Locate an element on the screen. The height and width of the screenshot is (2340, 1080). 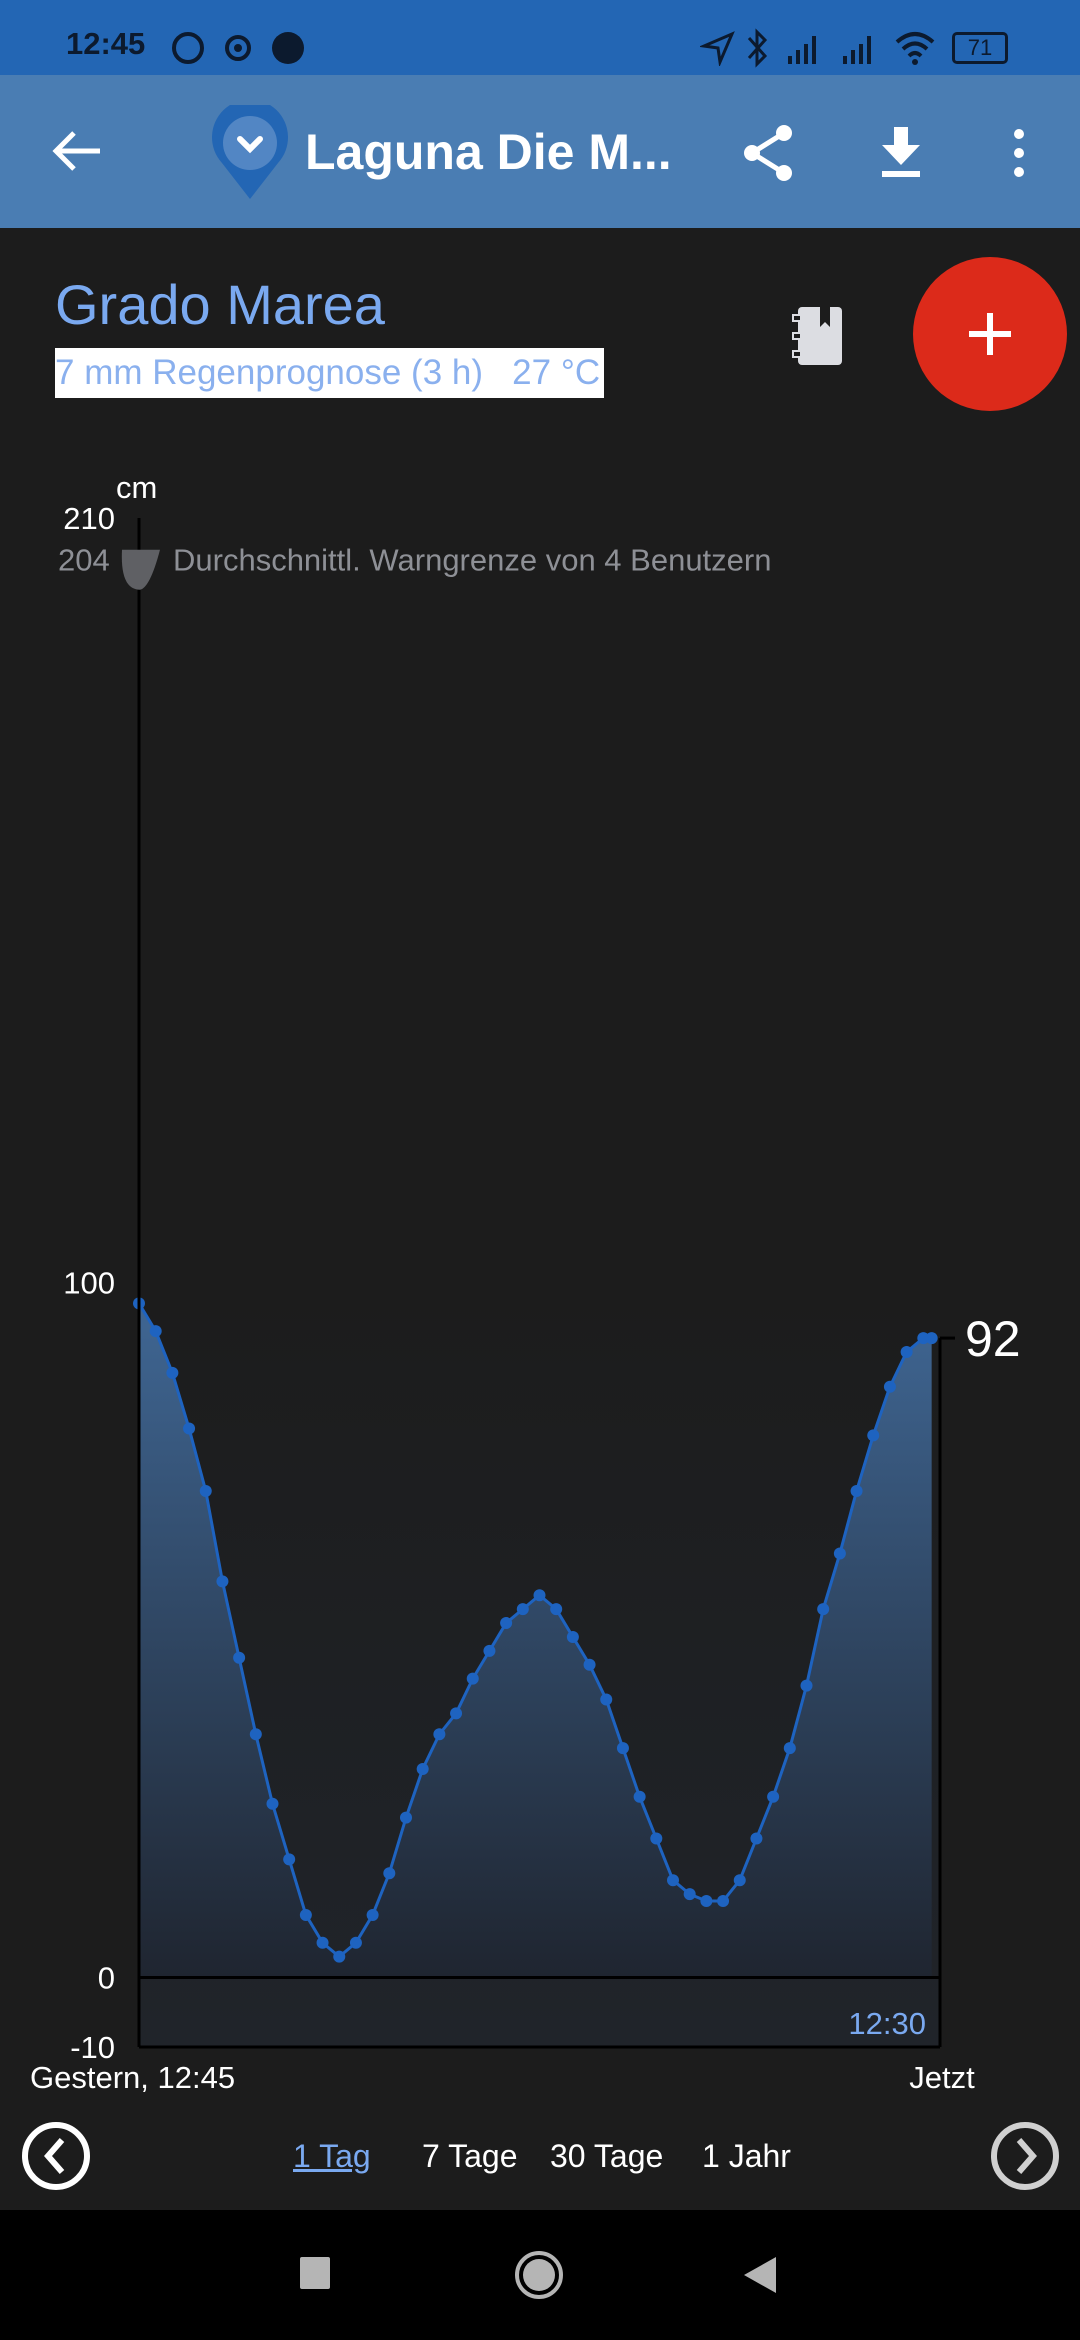
more-vert-icon is located at coordinates (1019, 153).